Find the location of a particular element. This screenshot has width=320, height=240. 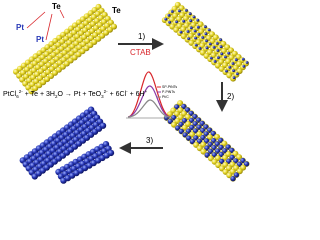

step-label: 3) is located at coordinates (149, 140).